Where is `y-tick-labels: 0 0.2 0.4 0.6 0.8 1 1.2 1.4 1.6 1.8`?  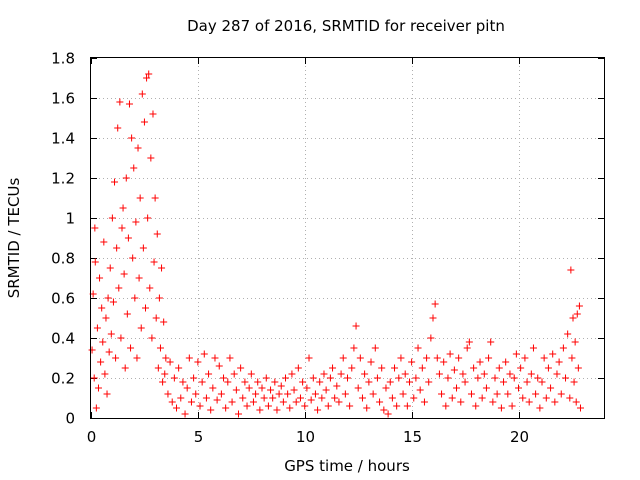
y-tick-labels: 0 0.2 0.4 0.6 0.8 1 1.2 1.4 1.6 1.8 is located at coordinates (63, 239).